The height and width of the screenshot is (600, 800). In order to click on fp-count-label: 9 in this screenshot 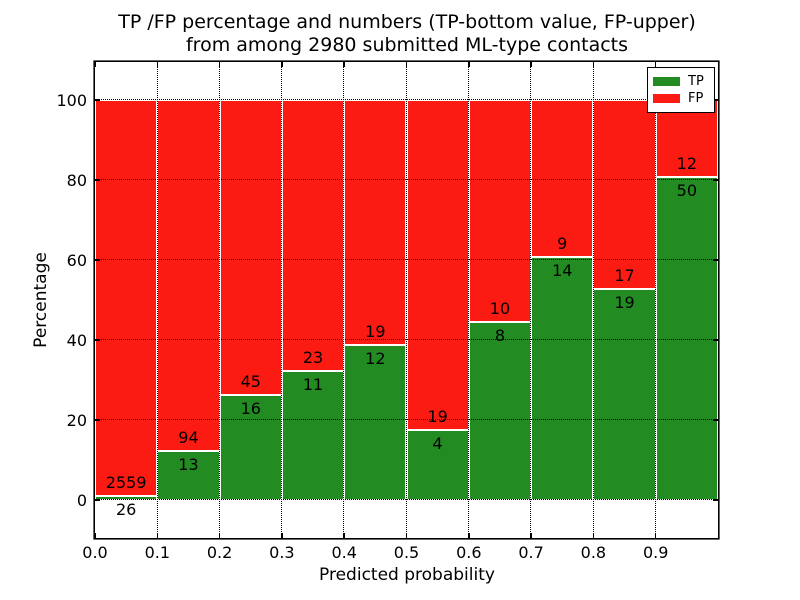, I will do `click(562, 243)`.